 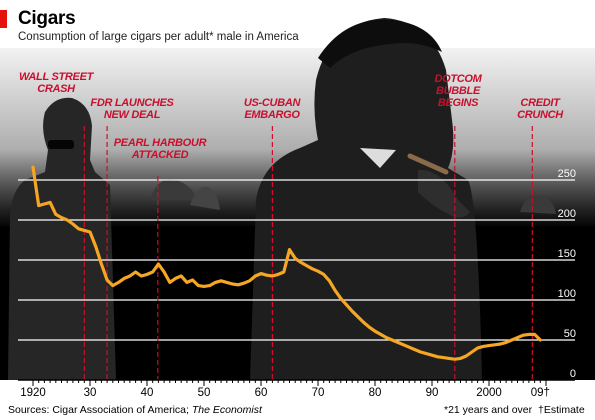 What do you see at coordinates (57, 77) in the screenshot?
I see `event-label-line: WALL STREET` at bounding box center [57, 77].